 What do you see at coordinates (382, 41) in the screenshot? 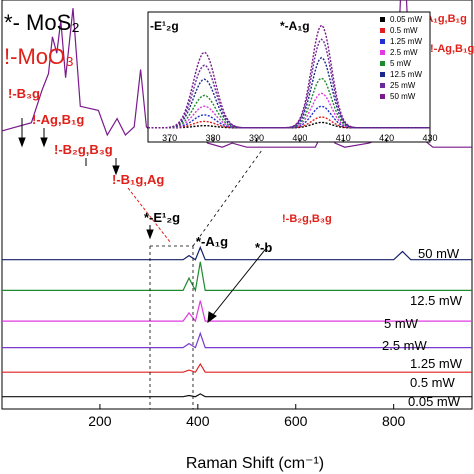
I see `inset-legend-marker-1-25-mw` at bounding box center [382, 41].